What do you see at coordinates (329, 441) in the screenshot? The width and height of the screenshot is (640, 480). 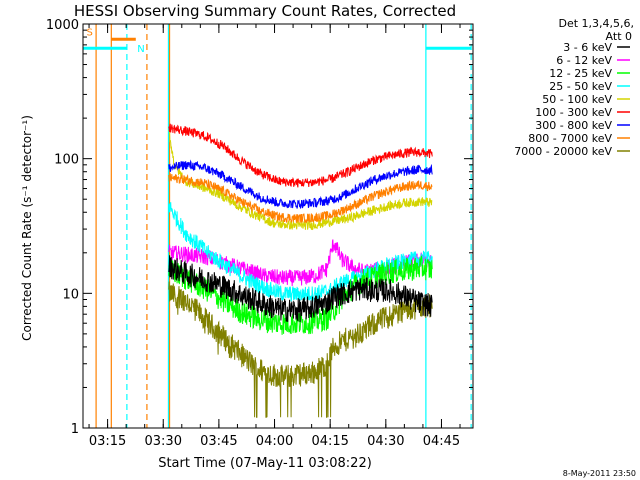 I see `x-tick-label: 04:15` at bounding box center [329, 441].